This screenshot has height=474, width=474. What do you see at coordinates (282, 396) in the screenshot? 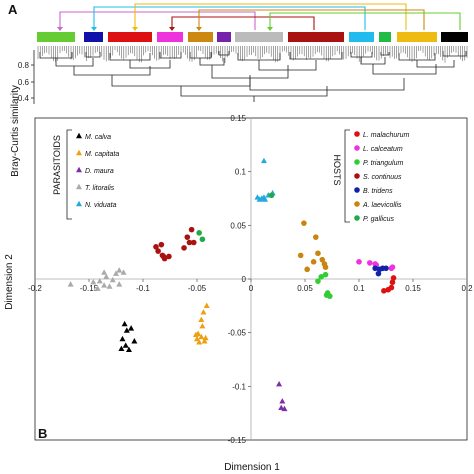
I see `series-d-maura` at bounding box center [282, 396].